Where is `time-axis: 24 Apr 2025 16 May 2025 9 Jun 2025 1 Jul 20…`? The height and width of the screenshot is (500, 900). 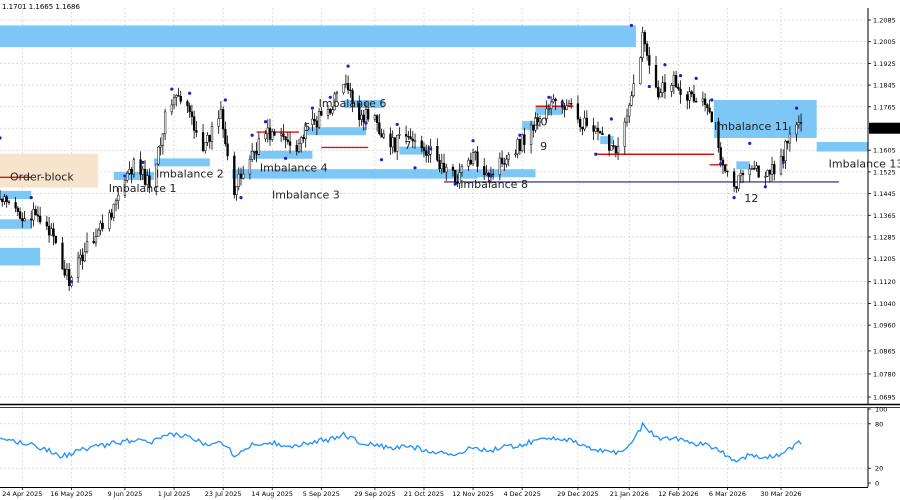
time-axis: 24 Apr 2025 16 May 2025 9 Jun 2025 1 Jul 20… is located at coordinates (402, 492).